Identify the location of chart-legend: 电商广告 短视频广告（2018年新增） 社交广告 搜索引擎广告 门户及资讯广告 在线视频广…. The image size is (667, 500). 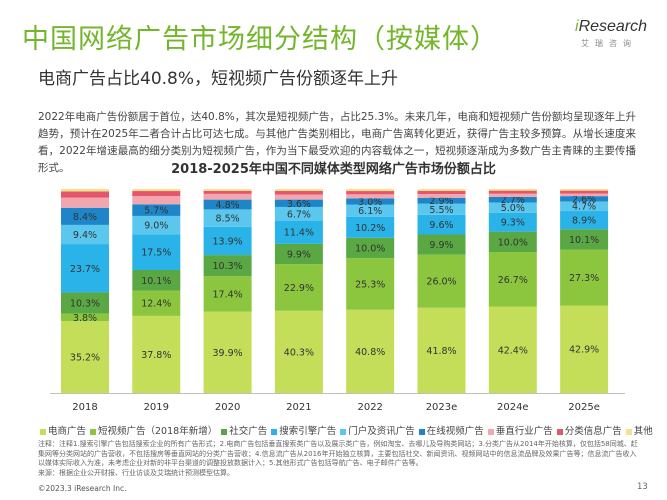
(350, 430).